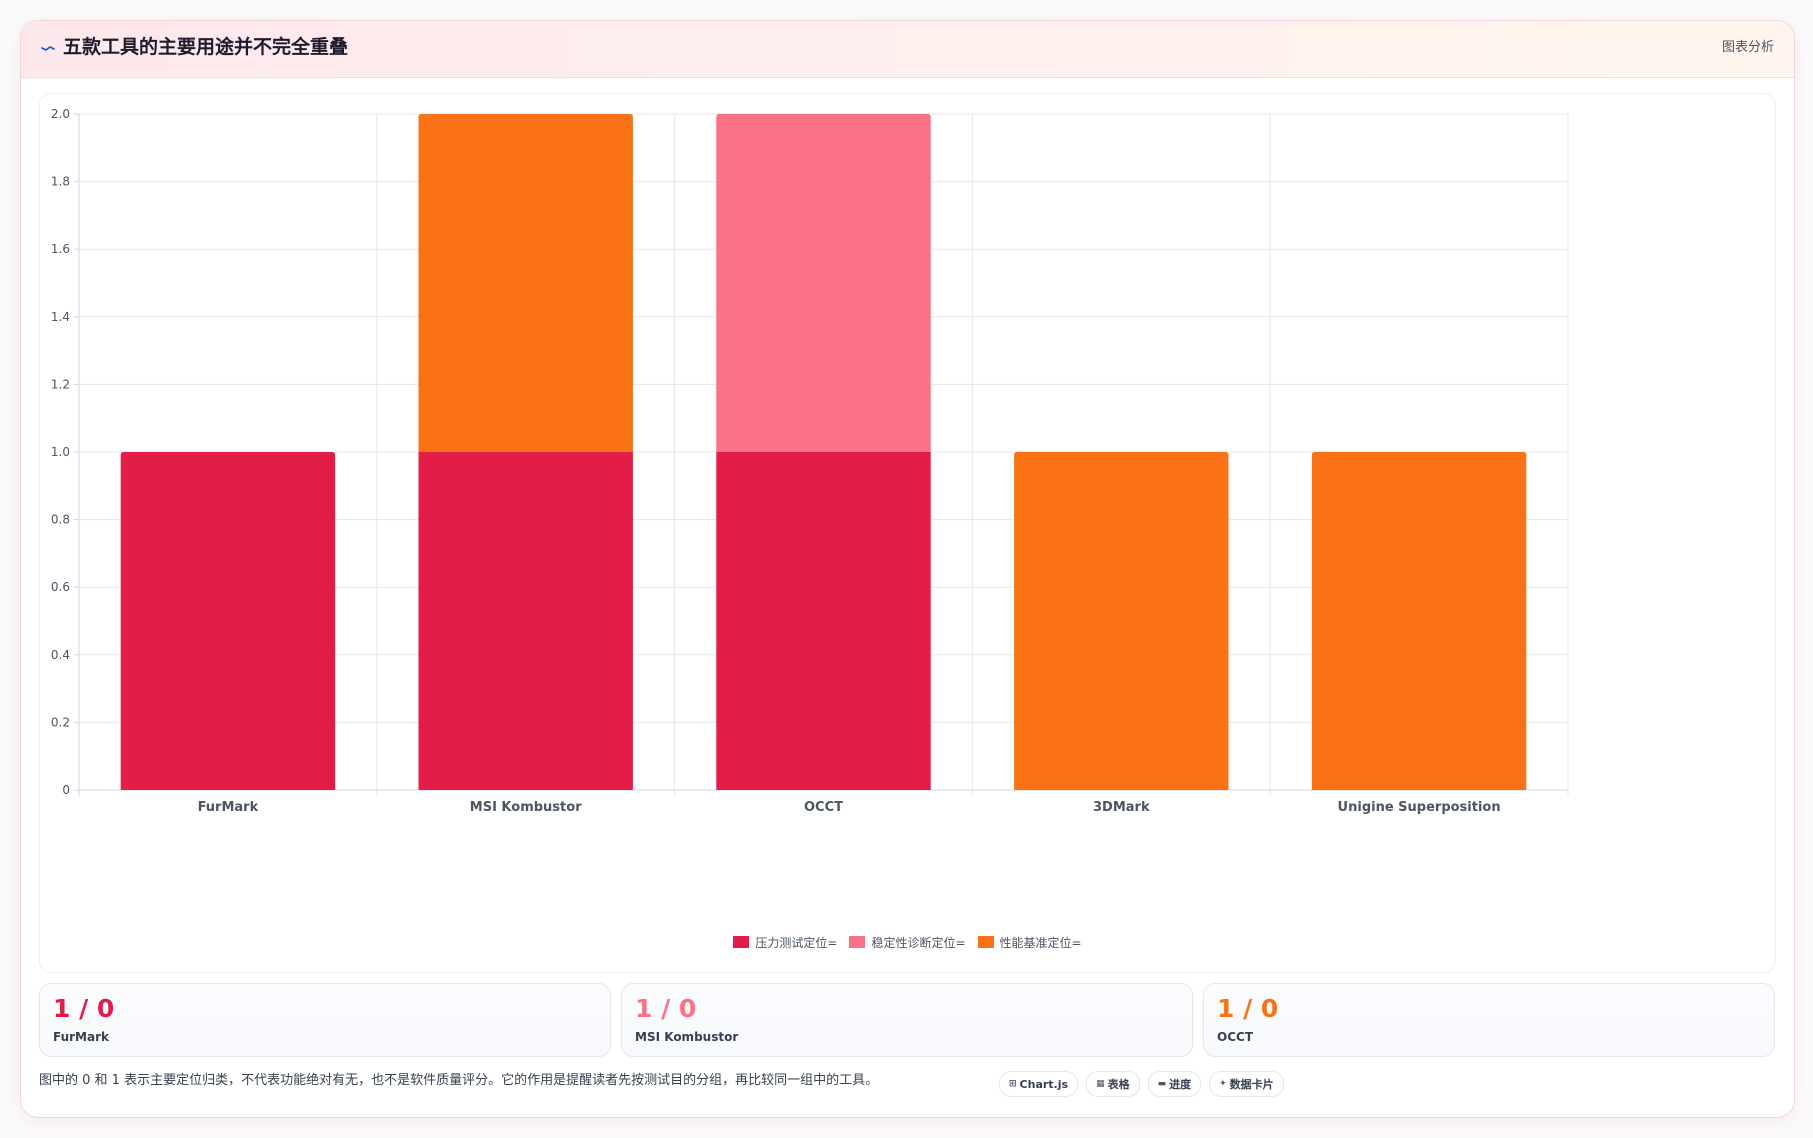 This screenshot has height=1138, width=1813. What do you see at coordinates (206, 47) in the screenshot?
I see `page-title: 五款工具的主要用途并不完全重叠` at bounding box center [206, 47].